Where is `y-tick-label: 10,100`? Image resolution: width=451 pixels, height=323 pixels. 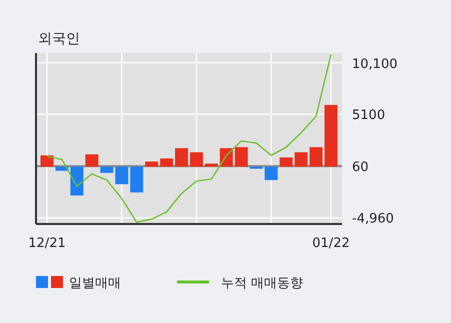
y-tick-label: 10,100 is located at coordinates (375, 64).